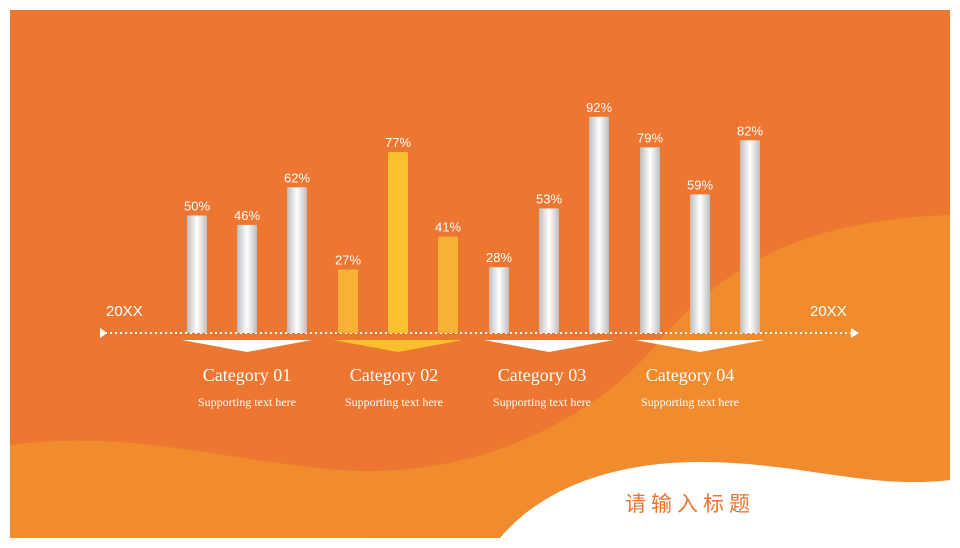  Describe the element at coordinates (247, 215) in the screenshot. I see `bar-value-label: 46%` at that location.